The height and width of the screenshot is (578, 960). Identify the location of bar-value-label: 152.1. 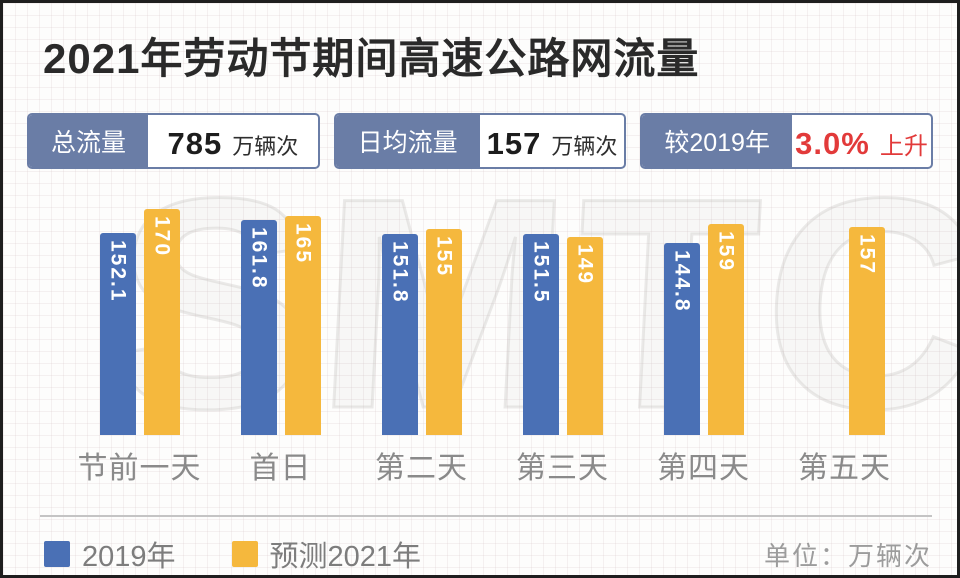
(118, 271).